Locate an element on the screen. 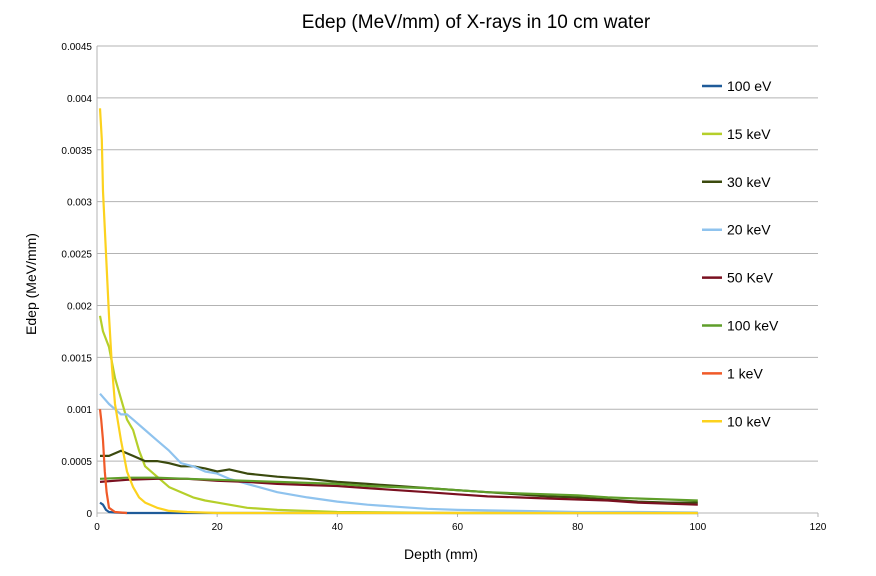 The height and width of the screenshot is (576, 876). x-tick-label: 60 is located at coordinates (458, 527).